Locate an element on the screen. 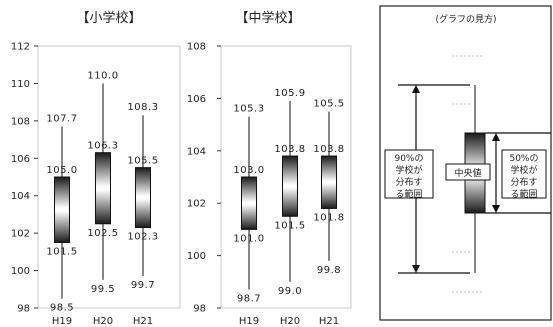 The image size is (553, 327). legend-median-box is located at coordinates (468, 172).